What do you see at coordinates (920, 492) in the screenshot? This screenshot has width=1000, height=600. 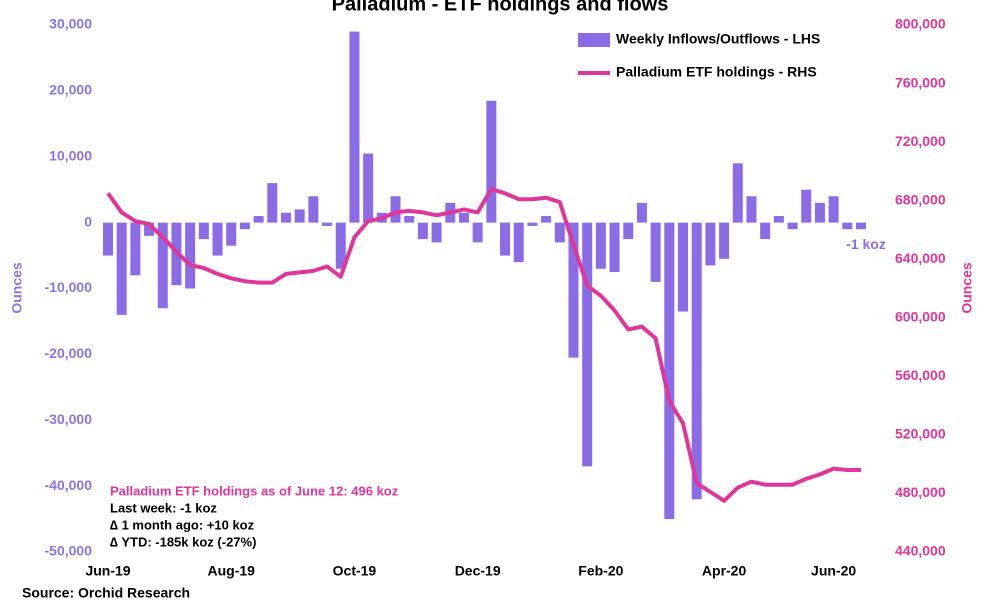 I see `y2-tick-label: 480,000` at bounding box center [920, 492].